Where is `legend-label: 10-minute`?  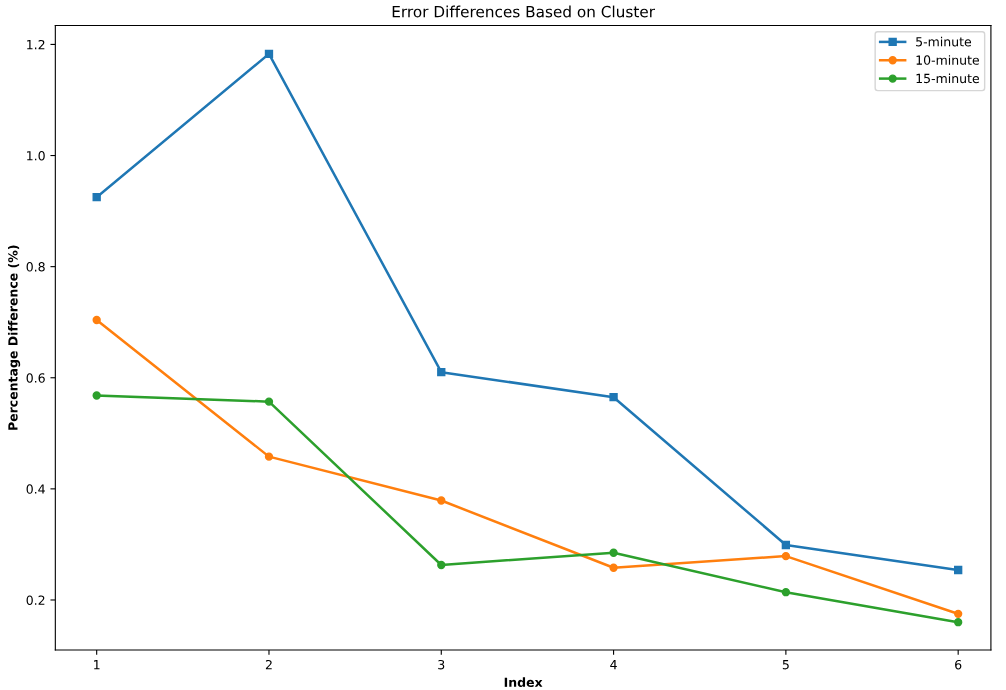
legend-label: 10-minute is located at coordinates (947, 60).